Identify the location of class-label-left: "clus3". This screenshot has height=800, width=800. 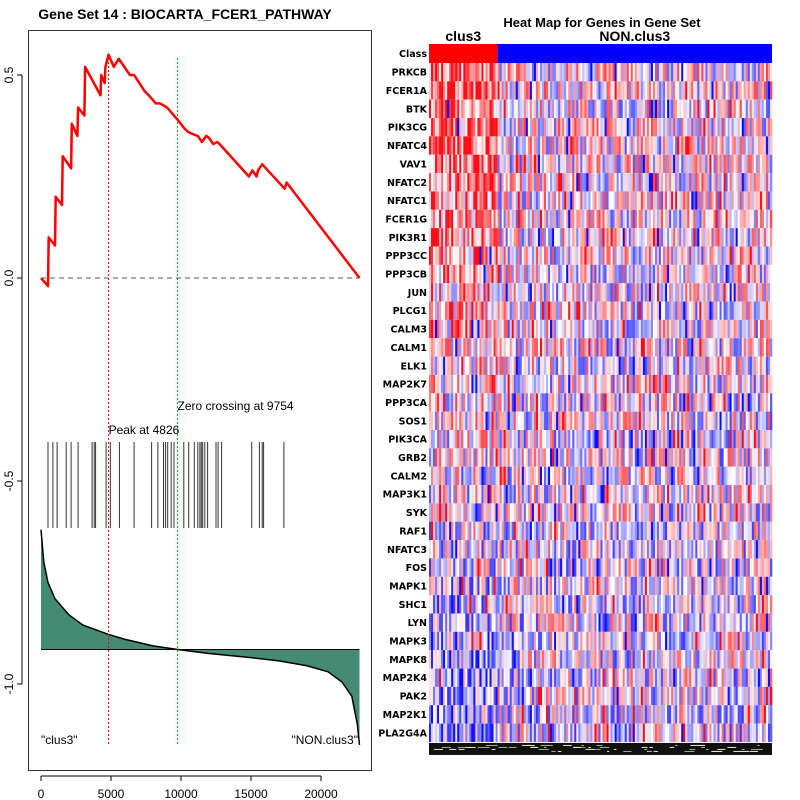
(59, 740).